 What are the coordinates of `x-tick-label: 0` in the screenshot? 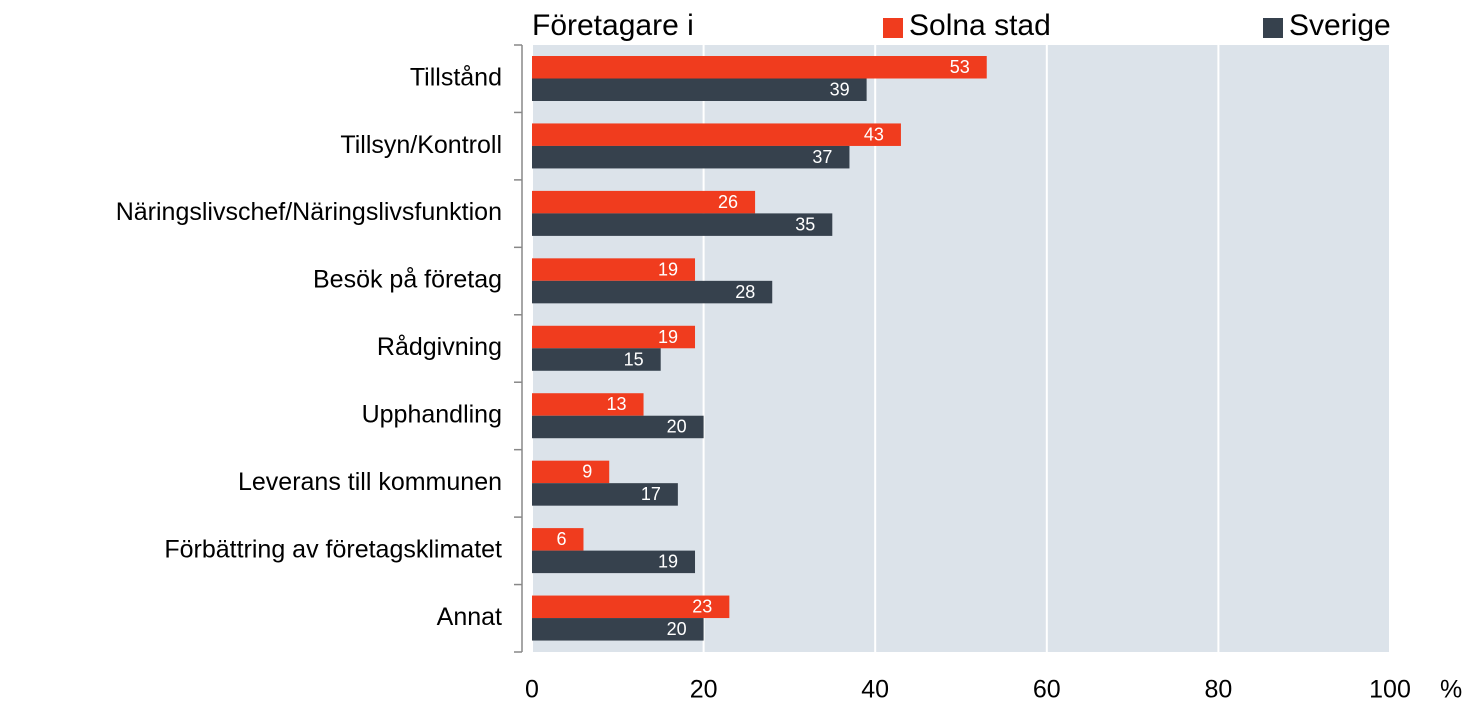 It's located at (532, 690).